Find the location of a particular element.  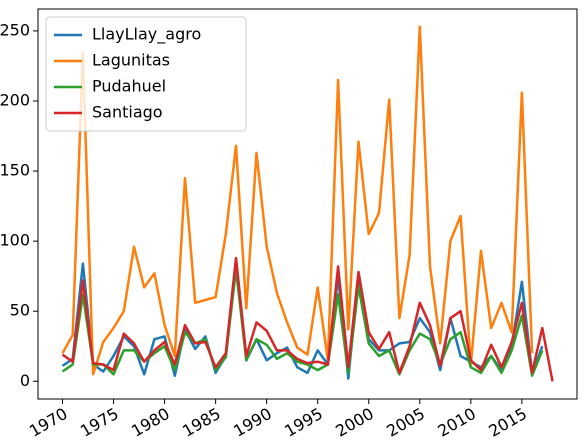

x-tick-label: 2010 is located at coordinates (456, 422).